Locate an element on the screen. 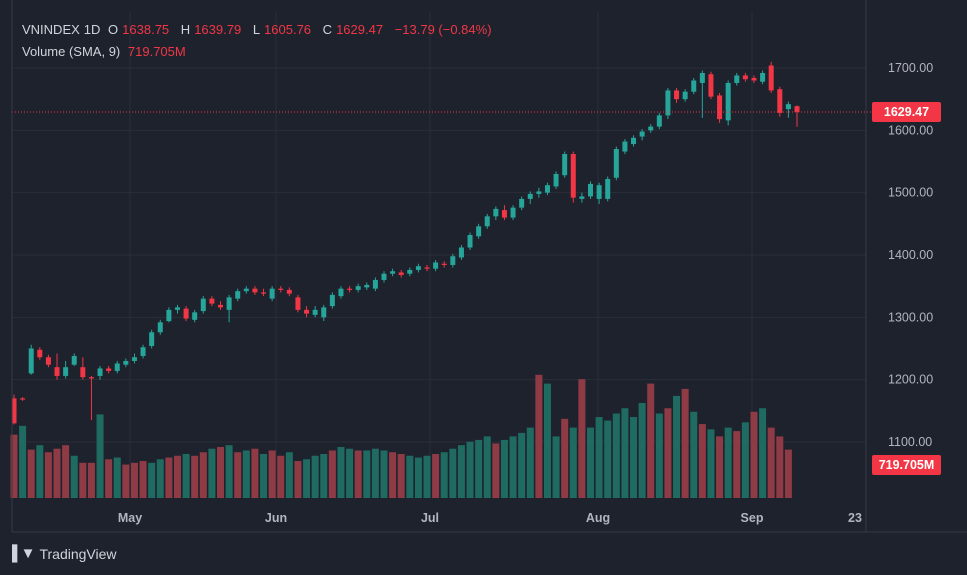  close-value: 1629.47 is located at coordinates (360, 29).